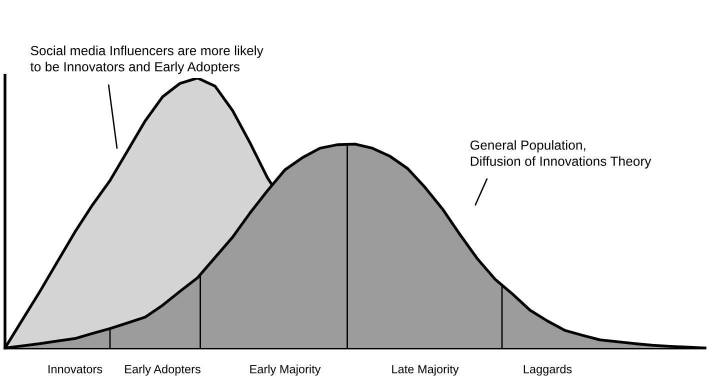  What do you see at coordinates (162, 370) in the screenshot?
I see `x-tick-label: Early Adopters` at bounding box center [162, 370].